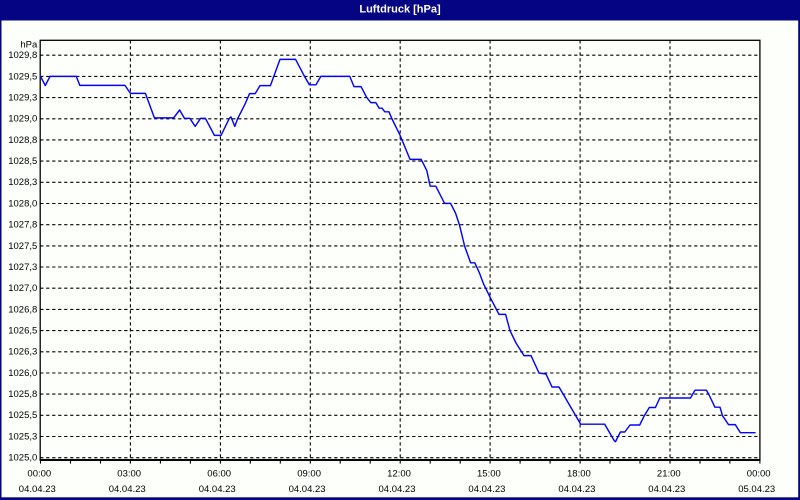 The width and height of the screenshot is (800, 500). What do you see at coordinates (219, 474) in the screenshot?
I see `svg-text: 06:00` at bounding box center [219, 474].